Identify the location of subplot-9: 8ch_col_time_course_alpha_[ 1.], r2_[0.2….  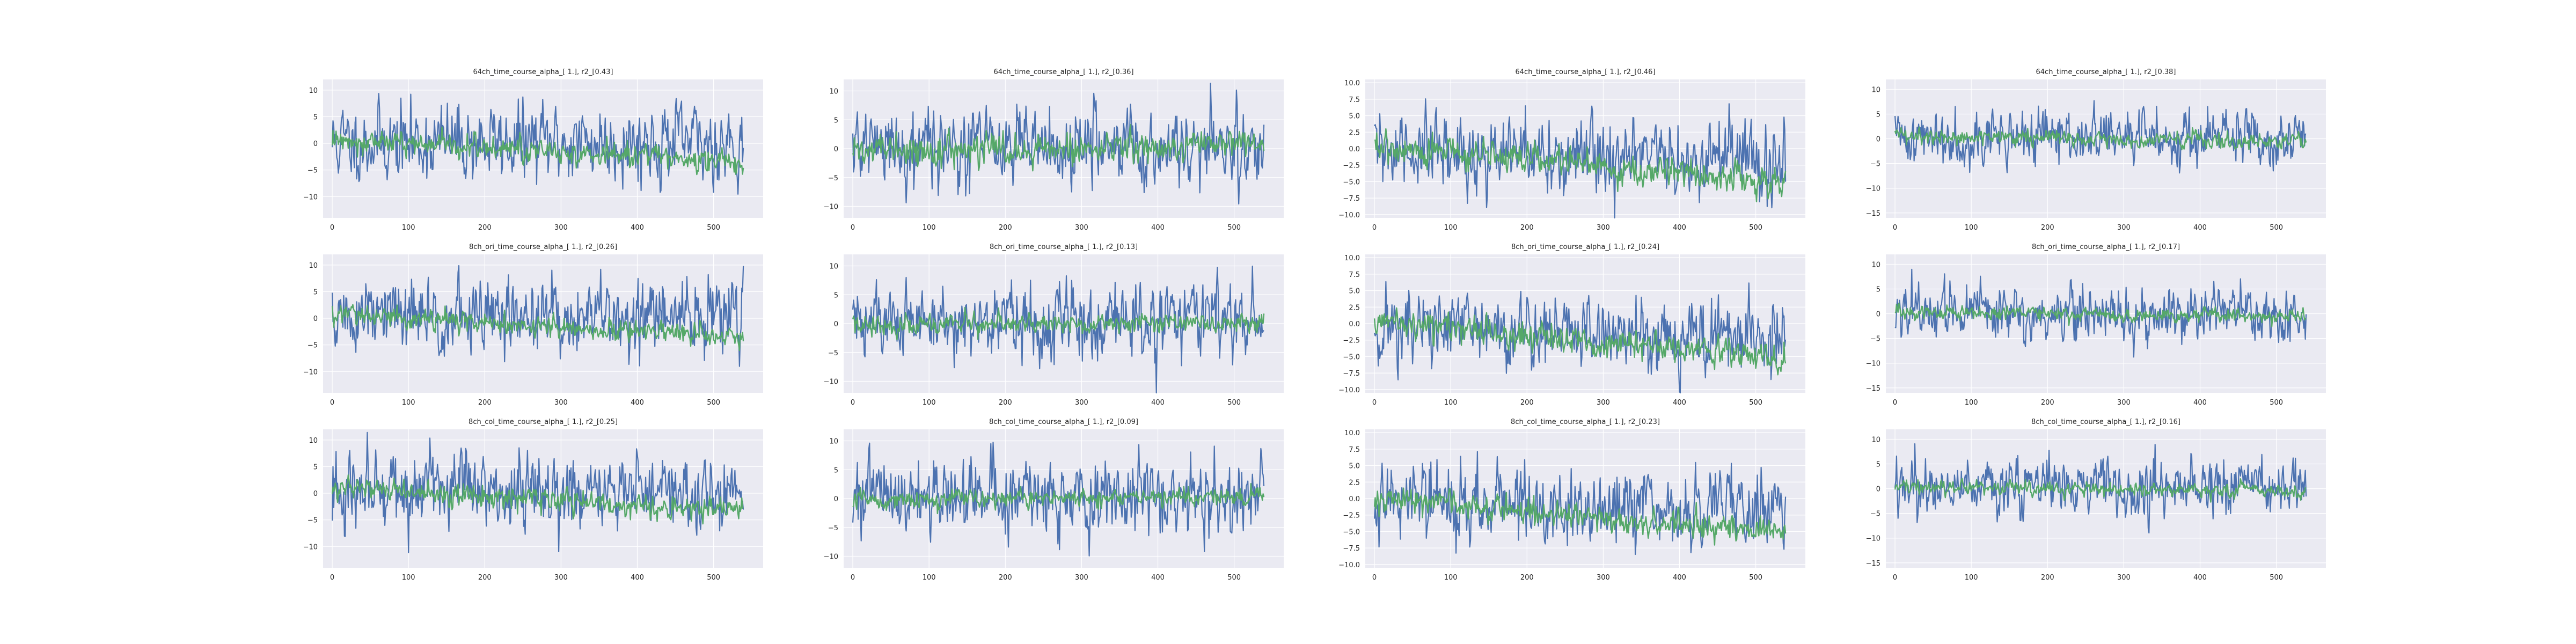
(533, 500).